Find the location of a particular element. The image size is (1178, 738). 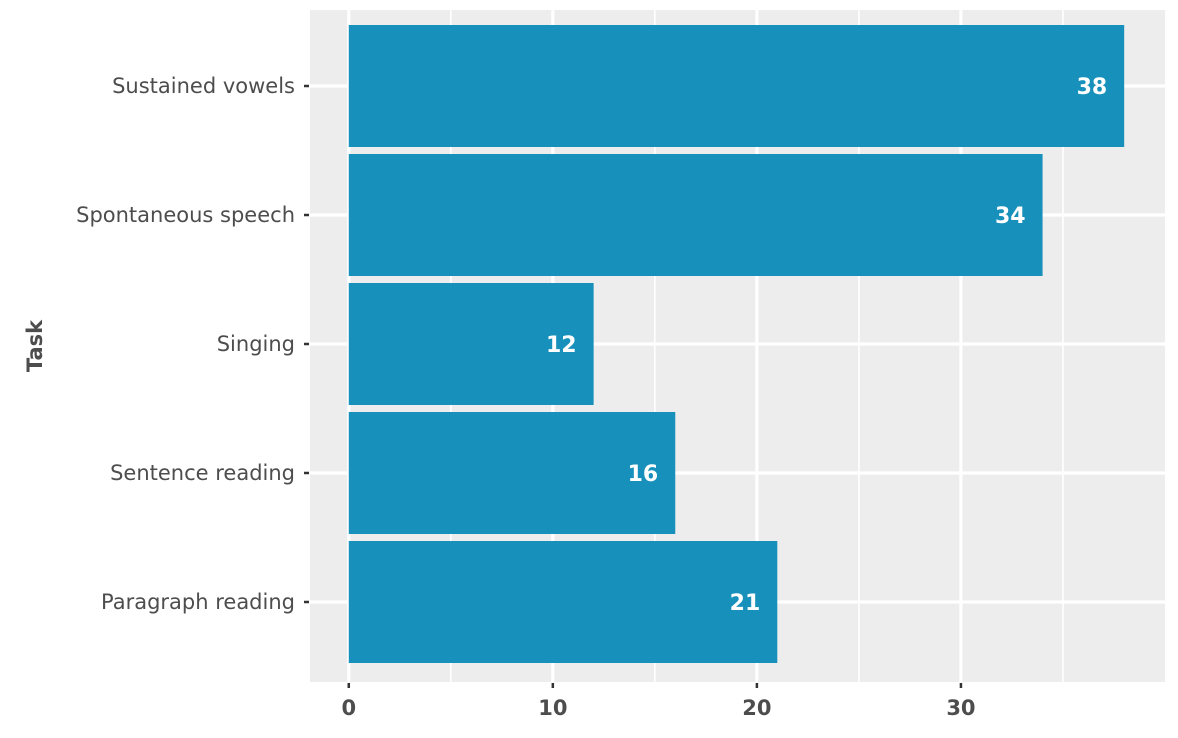

y-tick-label: Spontaneous speech is located at coordinates (185, 215).